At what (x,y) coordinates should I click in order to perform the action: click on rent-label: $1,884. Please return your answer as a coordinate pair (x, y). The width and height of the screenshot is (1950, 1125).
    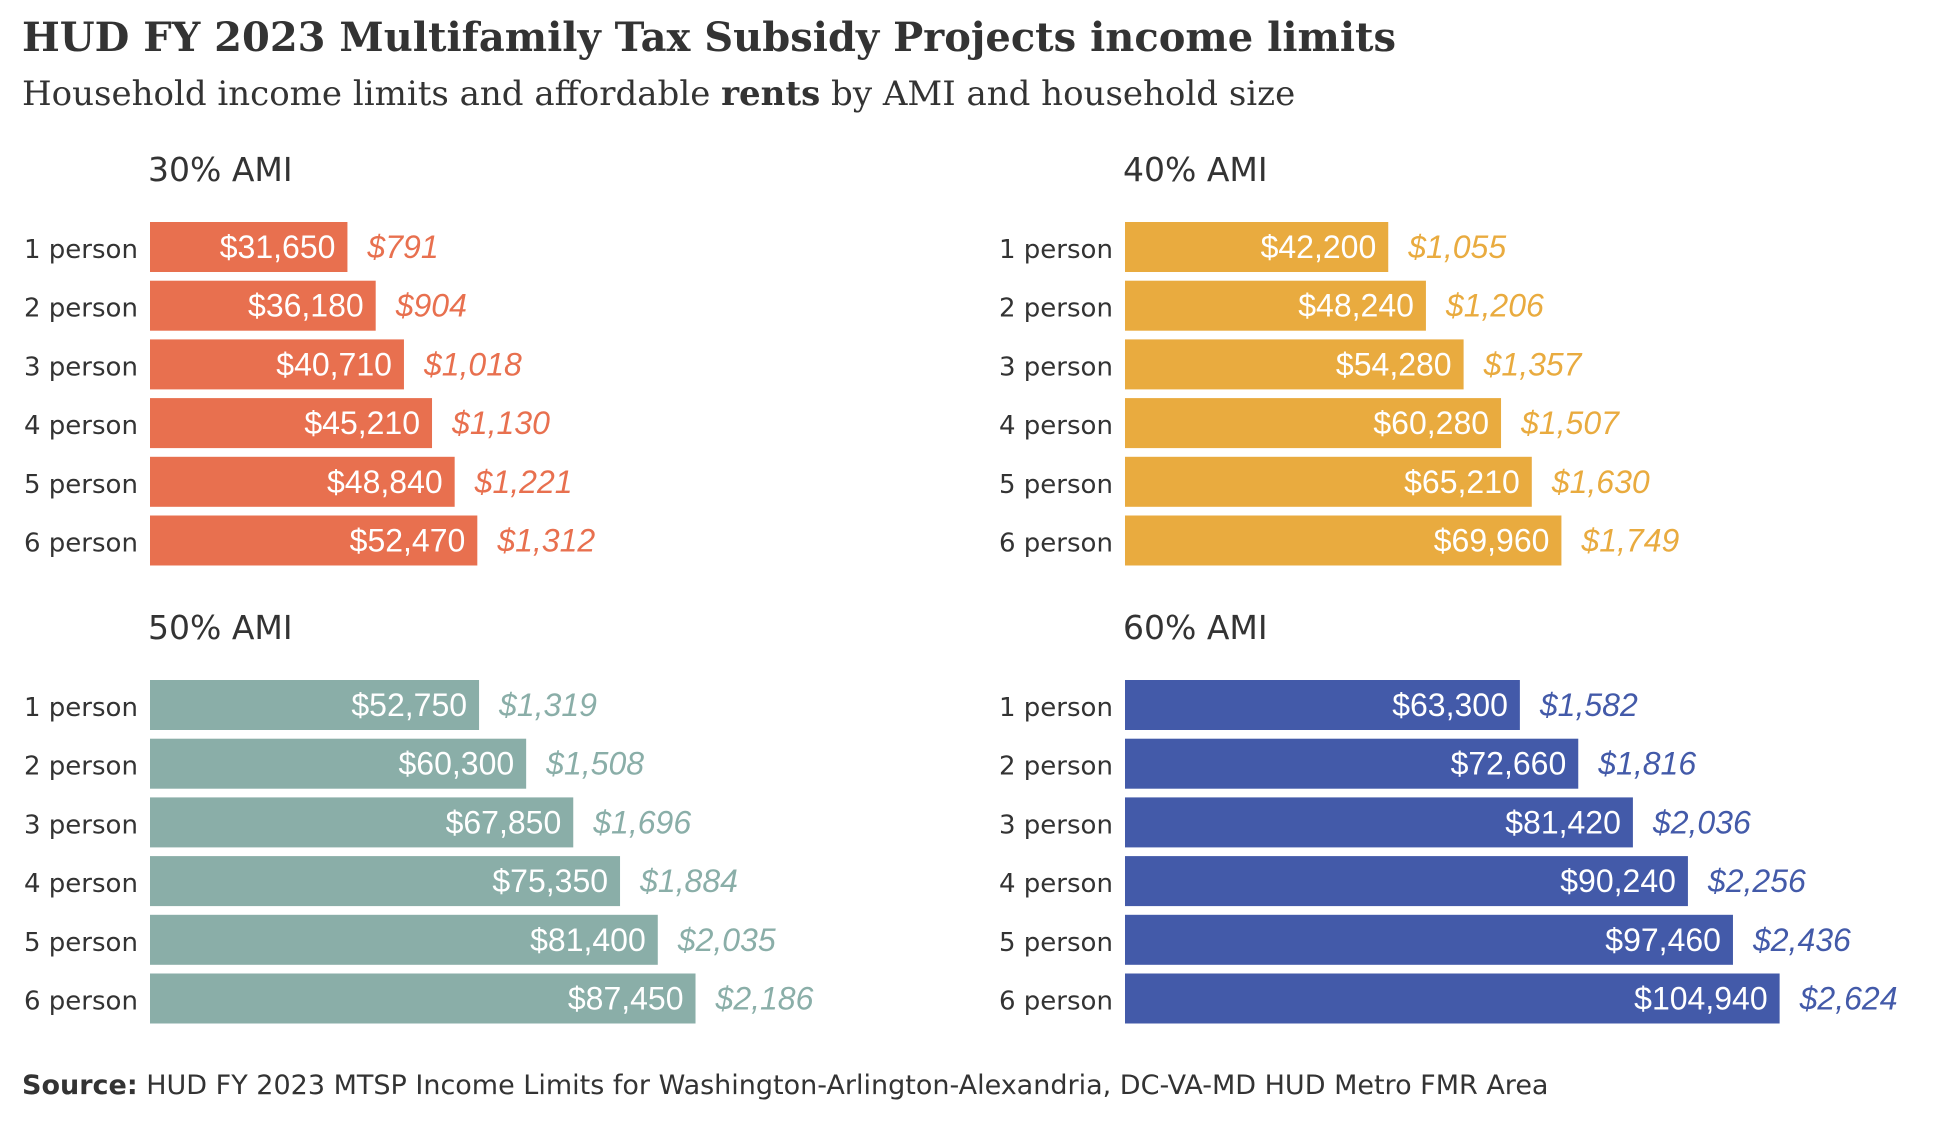
    Looking at the image, I should click on (688, 881).